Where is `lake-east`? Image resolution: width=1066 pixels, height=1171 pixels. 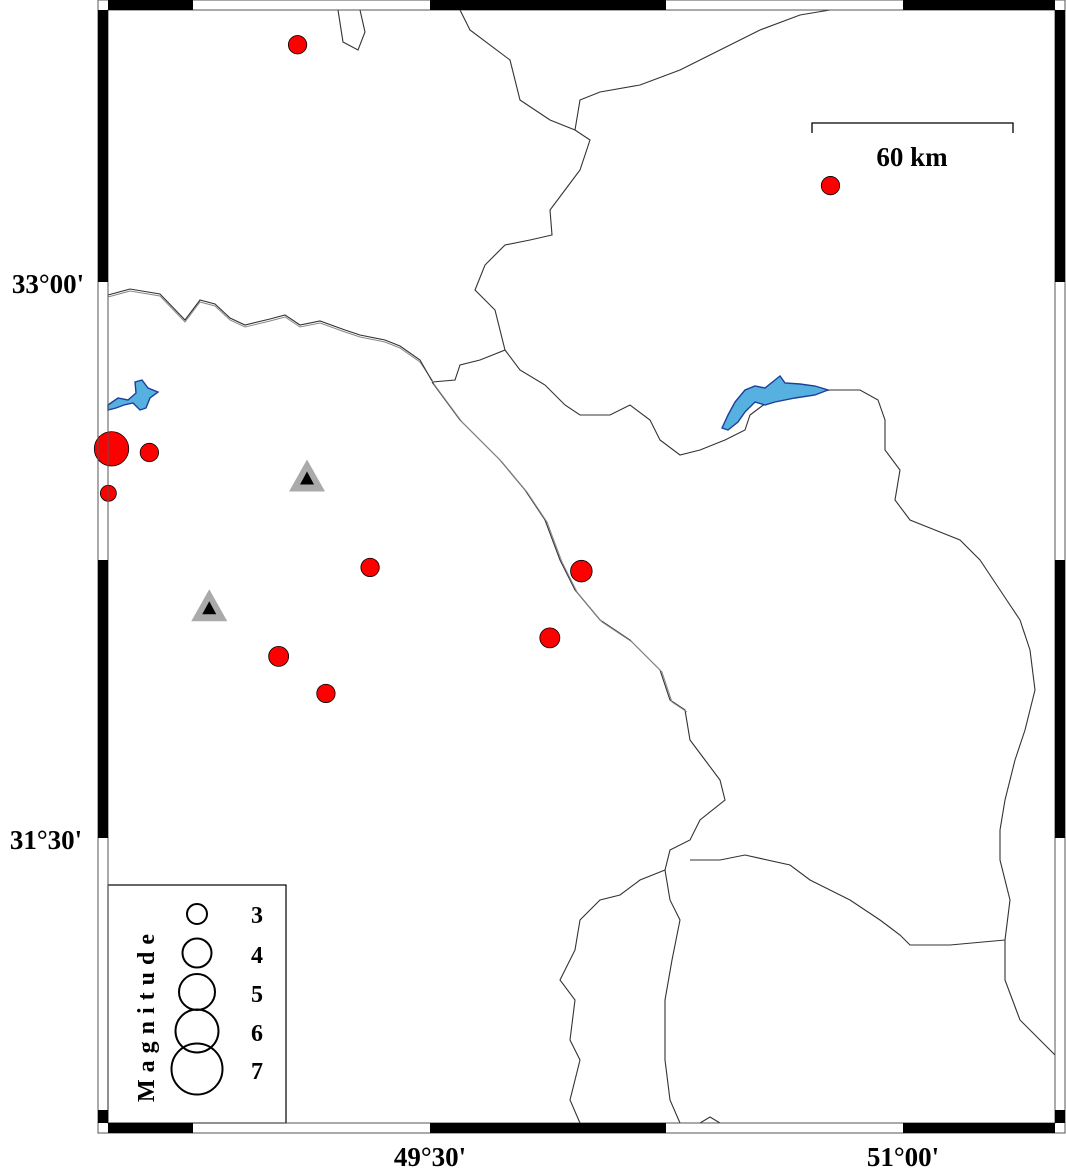 lake-east is located at coordinates (776, 402).